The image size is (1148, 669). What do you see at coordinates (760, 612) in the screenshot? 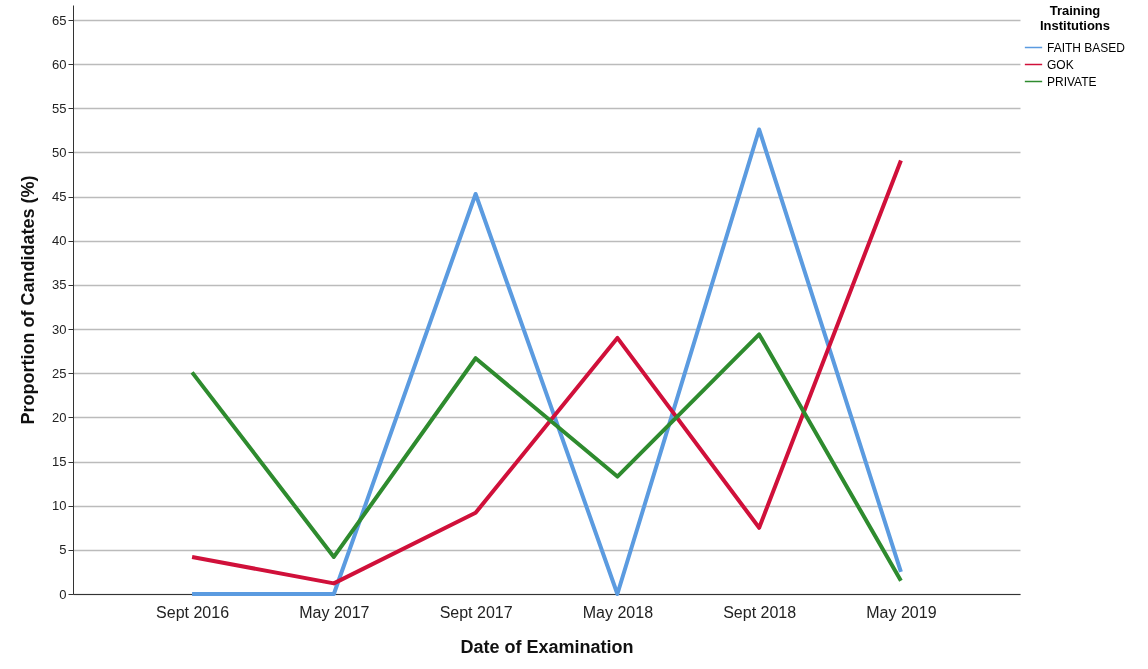
I see `x-tick-label: Sept 2018` at bounding box center [760, 612].